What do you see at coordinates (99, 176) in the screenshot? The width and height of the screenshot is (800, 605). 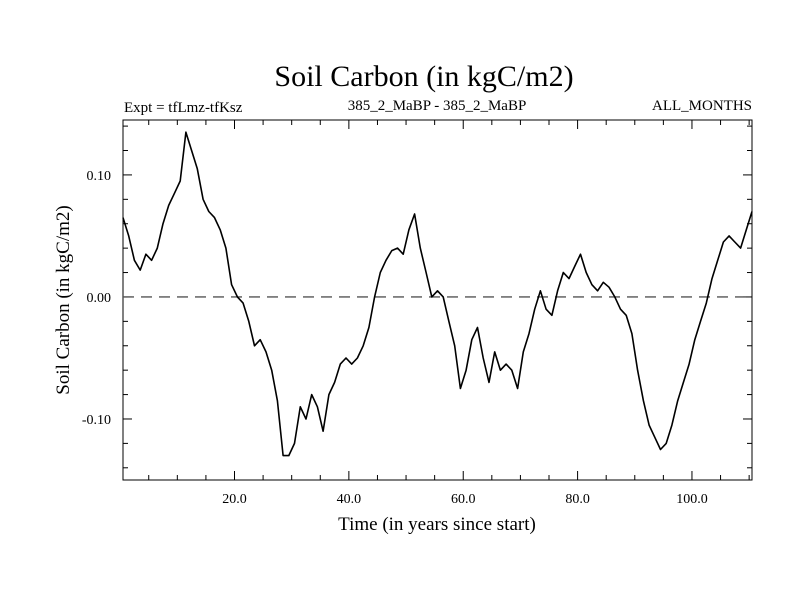 I see `y-tick-label: 0.10` at bounding box center [99, 176].